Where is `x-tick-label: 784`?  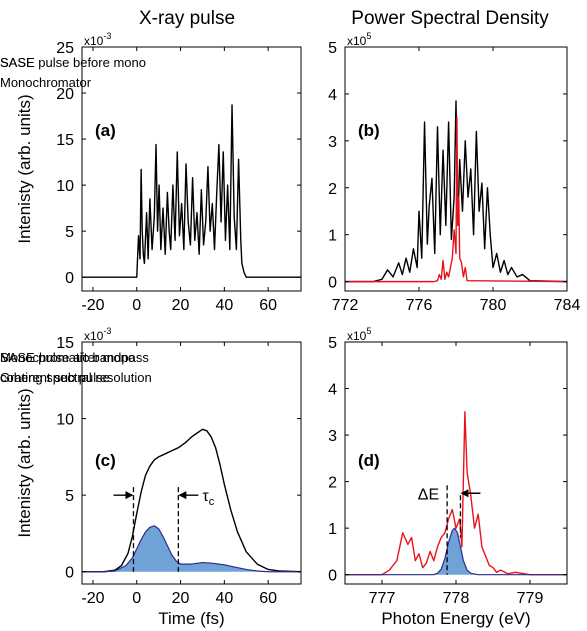
x-tick-label: 784 is located at coordinates (567, 305).